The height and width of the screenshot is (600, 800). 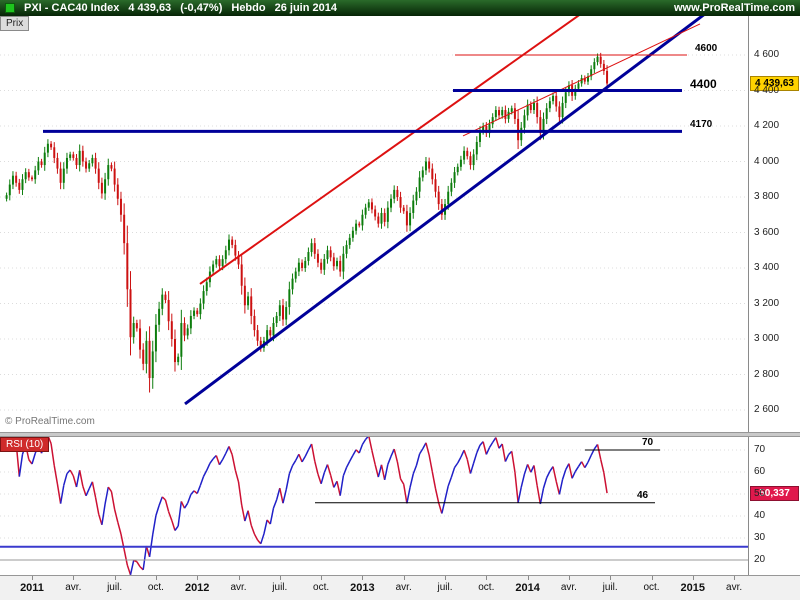 What do you see at coordinates (15, 23) in the screenshot?
I see `price-panel-tab: Prix` at bounding box center [15, 23].